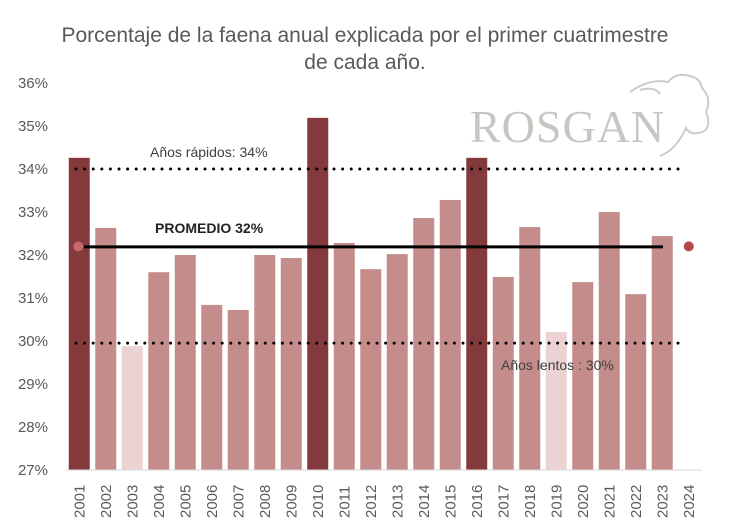 This screenshot has width=730, height=532. I want to click on y-tick-label: 31%, so click(33, 298).